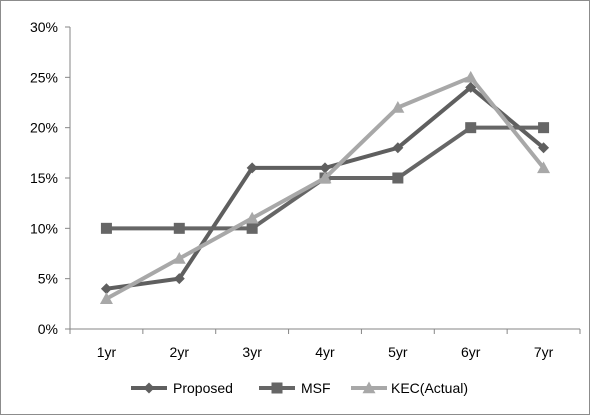 The width and height of the screenshot is (590, 419). I want to click on y-tick-label: 30%, so click(44, 27).